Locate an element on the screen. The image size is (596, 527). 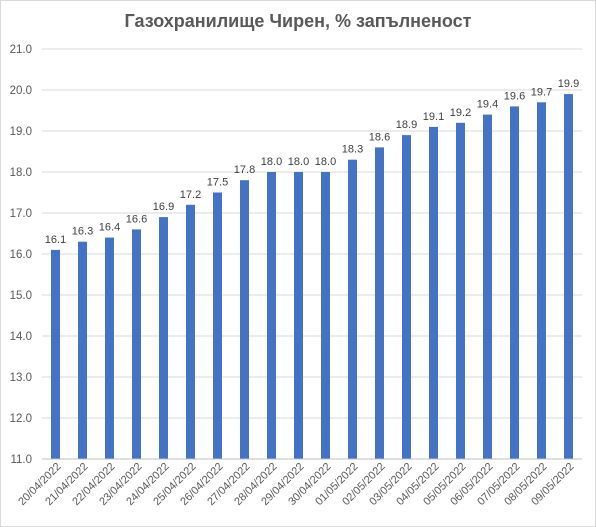
y-tick-label: 21.0 is located at coordinates (21, 50).